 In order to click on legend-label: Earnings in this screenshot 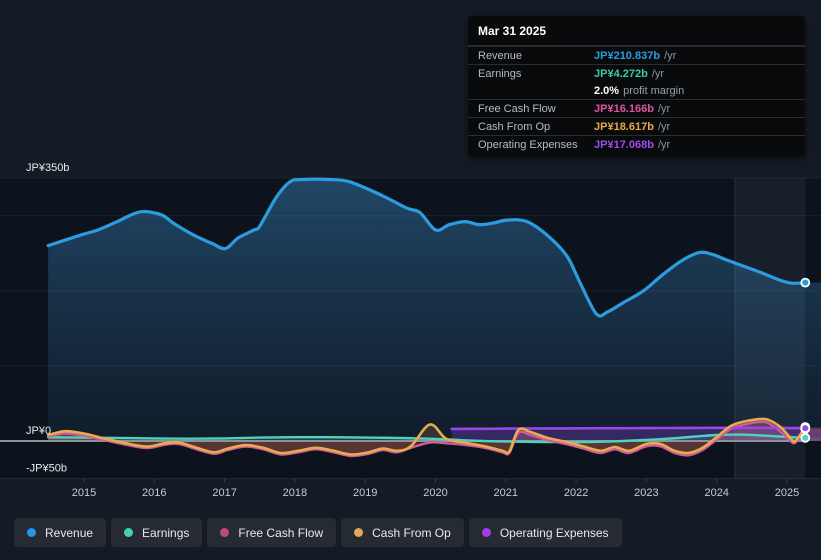, I will do `click(166, 532)`.